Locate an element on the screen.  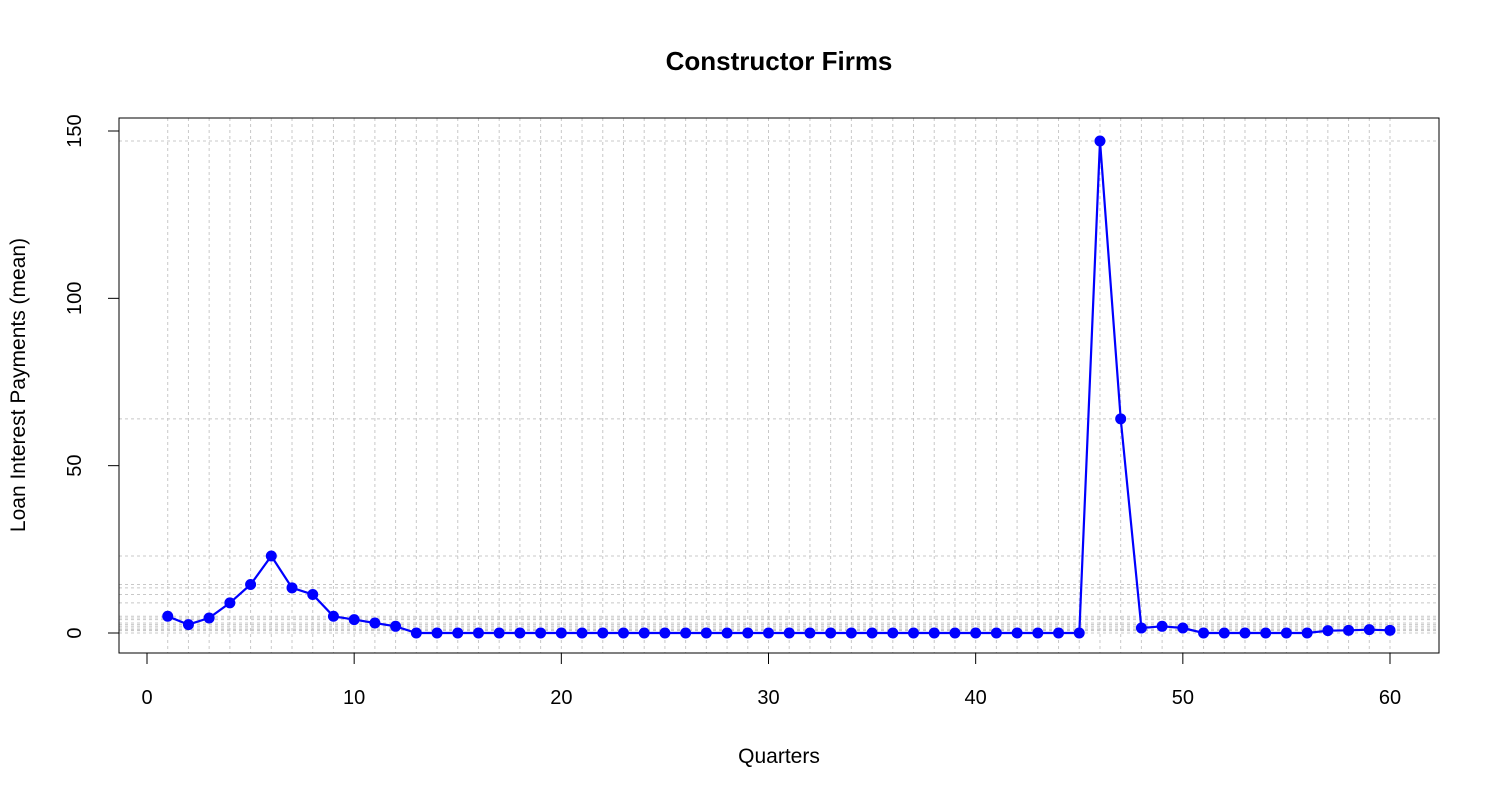
x-tick-label: 40 is located at coordinates (976, 698).